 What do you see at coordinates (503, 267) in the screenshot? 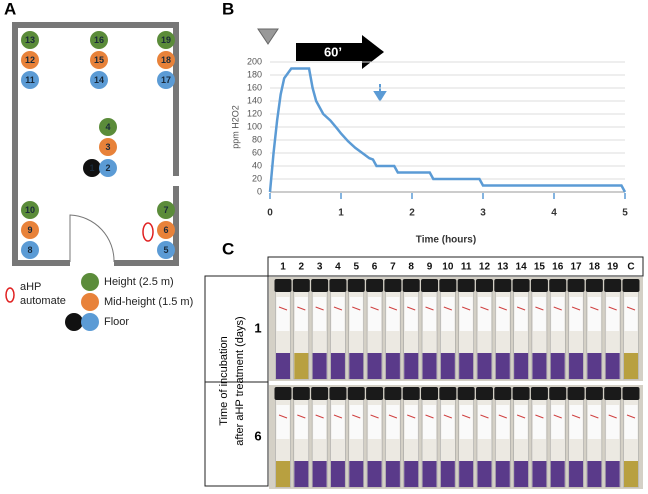
I see `column-label: 13` at bounding box center [503, 267].